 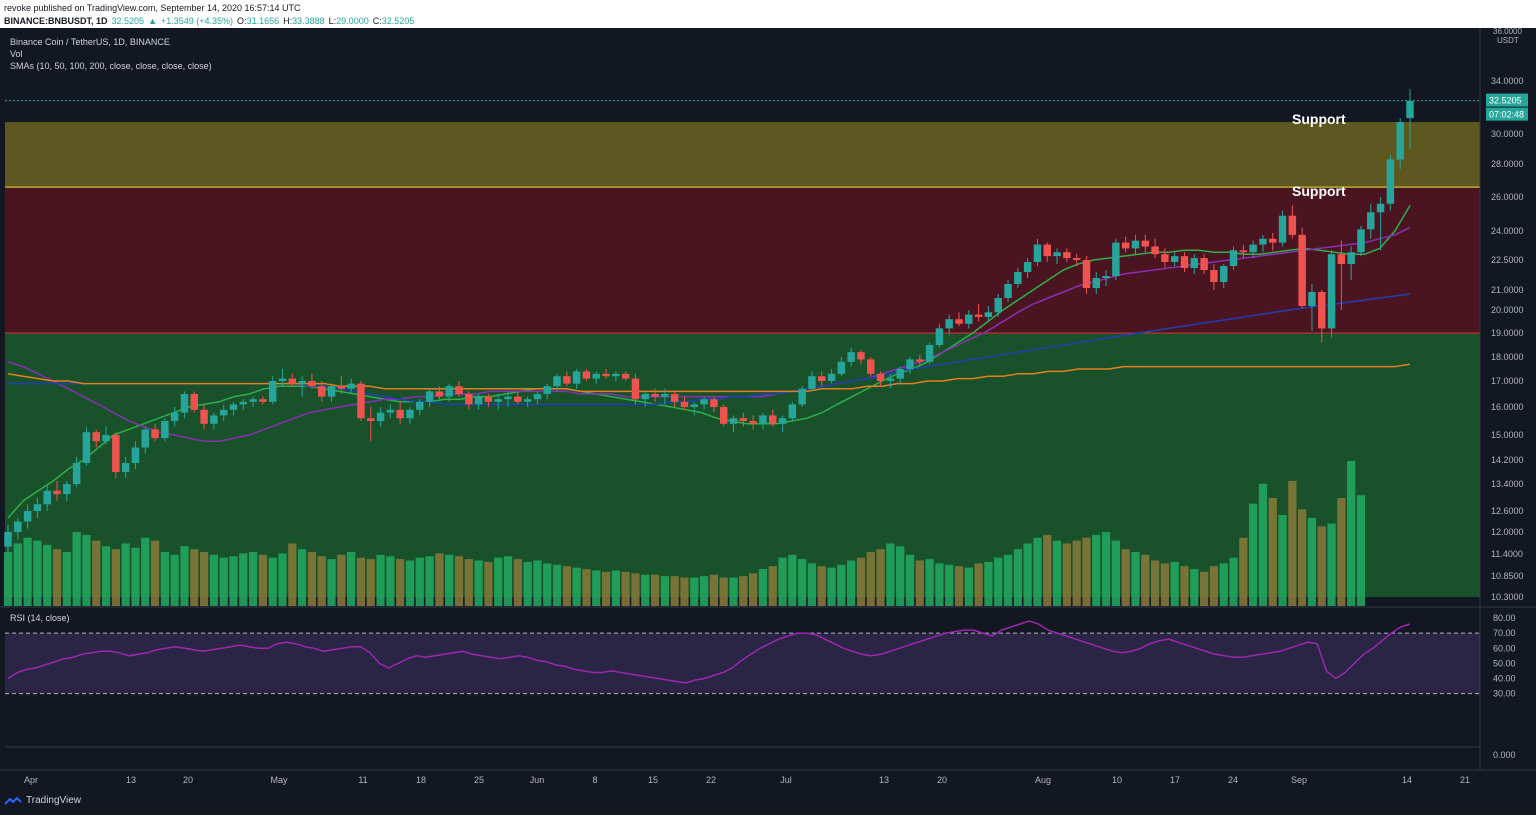 What do you see at coordinates (1507, 197) in the screenshot?
I see `price-tick-label: 26.0000` at bounding box center [1507, 197].